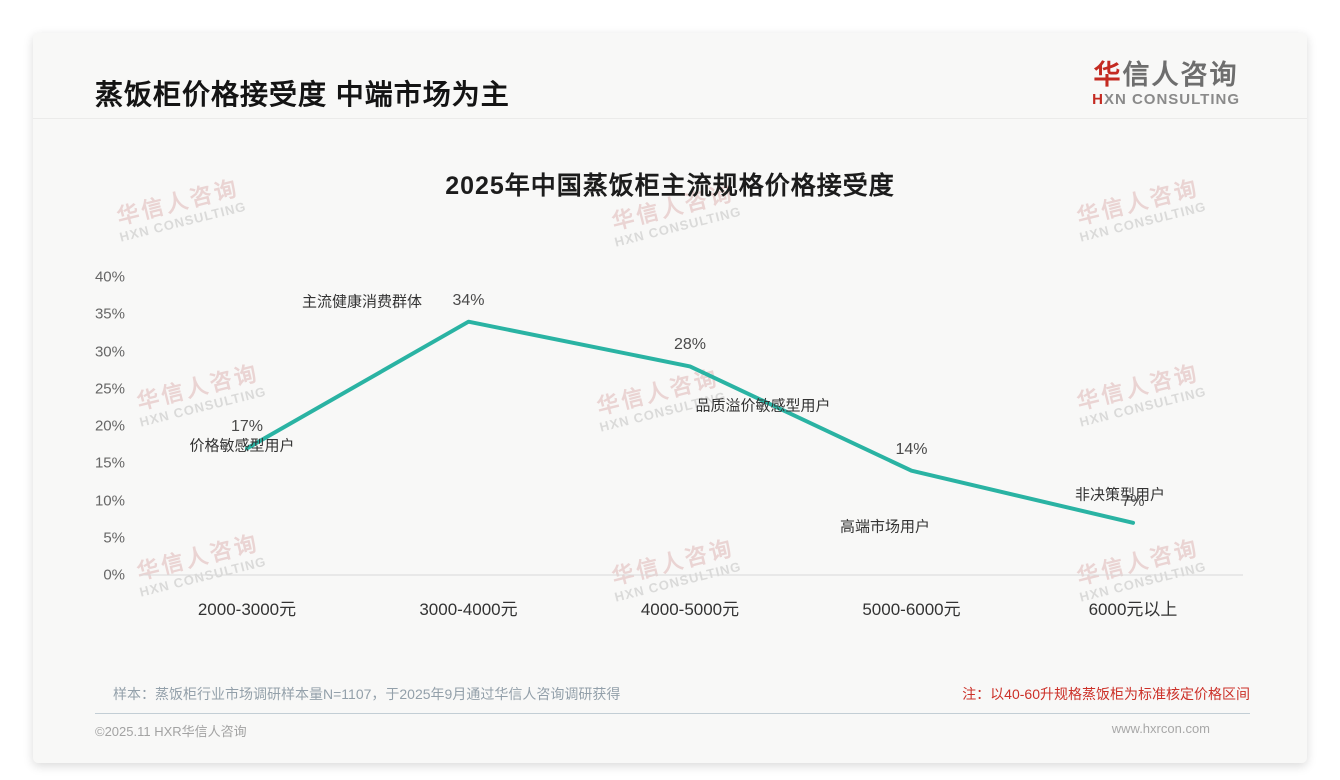 This screenshot has width=1340, height=780. Describe the element at coordinates (114, 538) in the screenshot. I see `y-axis-tick-label: 5%` at that location.